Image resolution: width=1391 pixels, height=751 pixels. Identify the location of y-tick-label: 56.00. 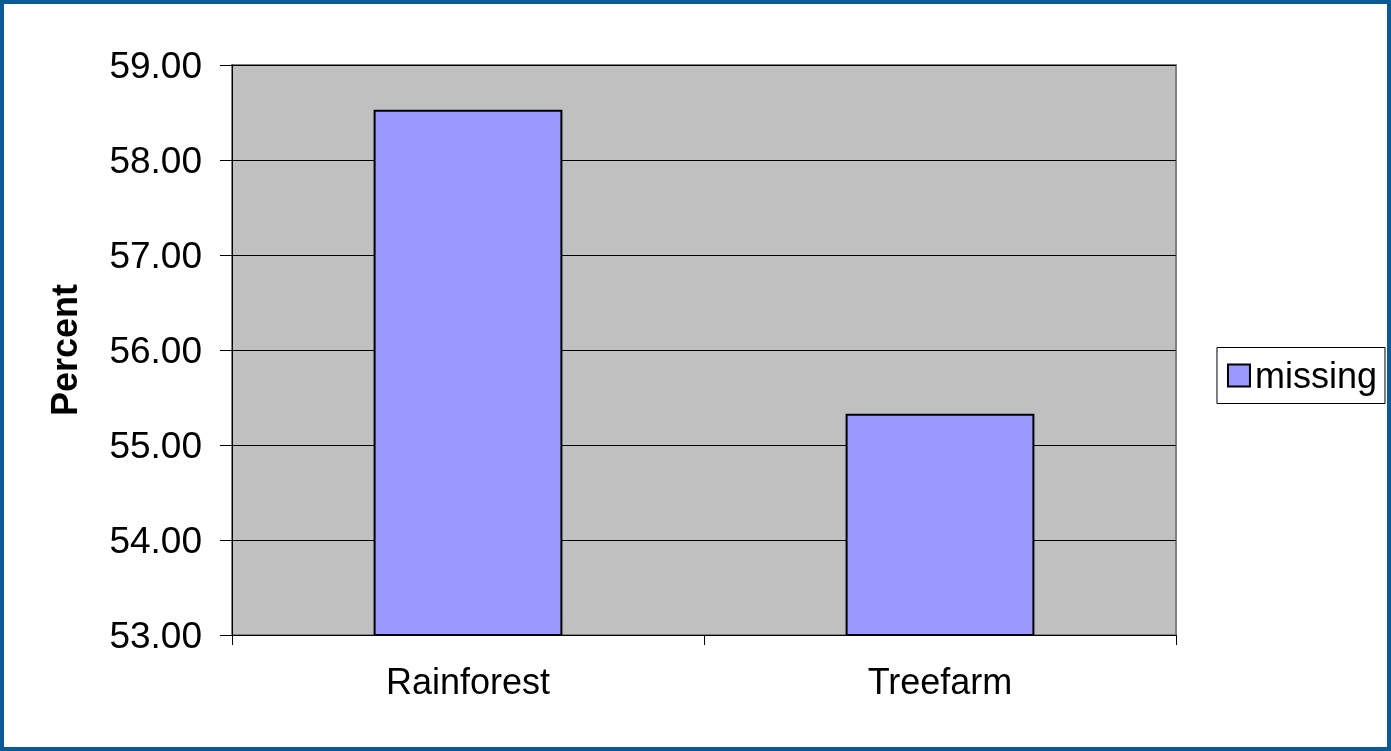
(155, 350).